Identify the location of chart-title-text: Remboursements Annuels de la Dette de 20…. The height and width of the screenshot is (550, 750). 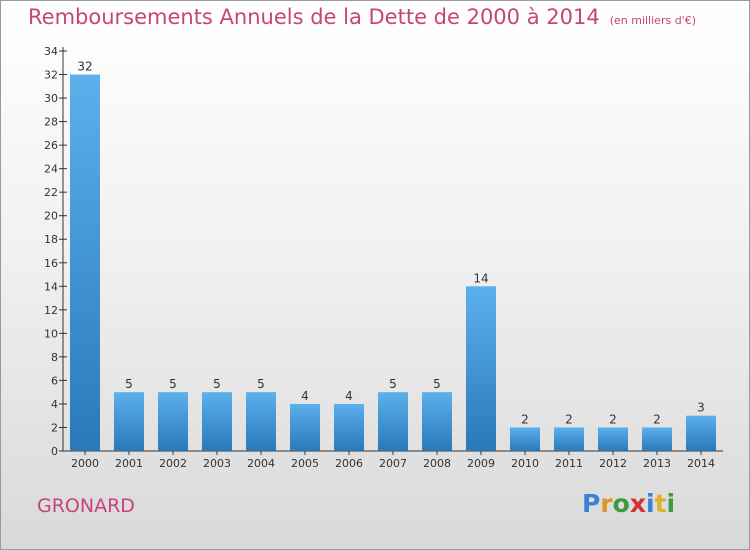
(314, 17).